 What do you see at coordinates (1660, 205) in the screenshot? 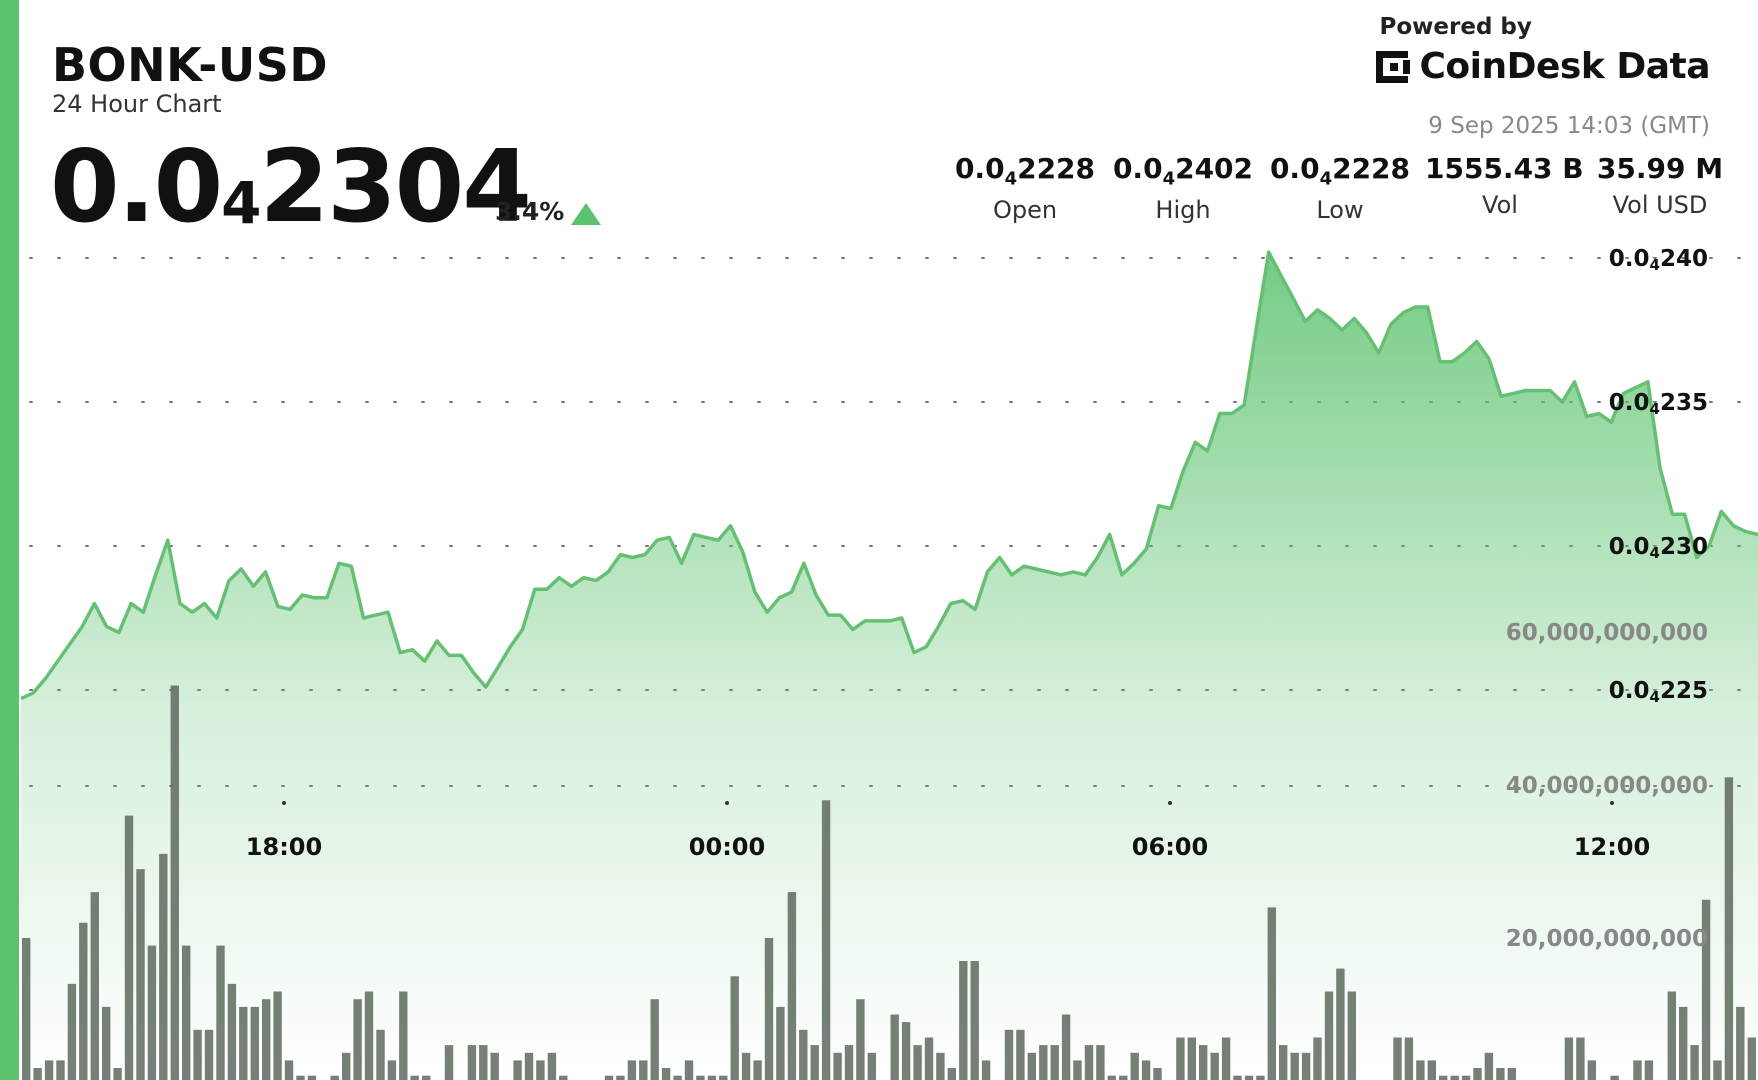
I see `stat-label: Vol USD` at bounding box center [1660, 205].